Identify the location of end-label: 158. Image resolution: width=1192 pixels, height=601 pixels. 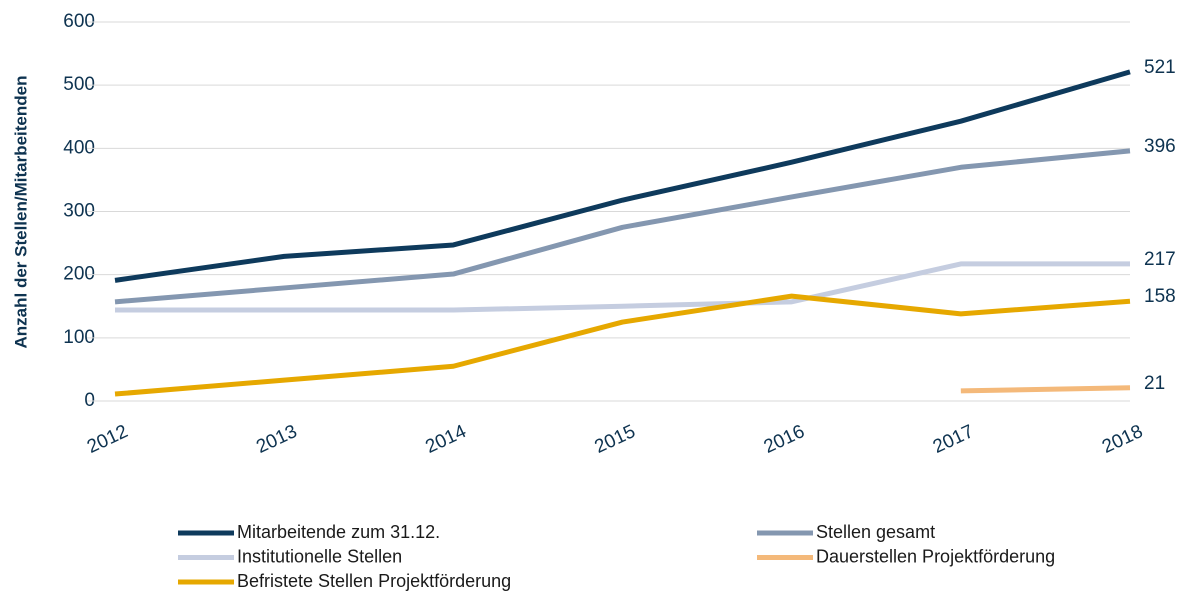
(1160, 296).